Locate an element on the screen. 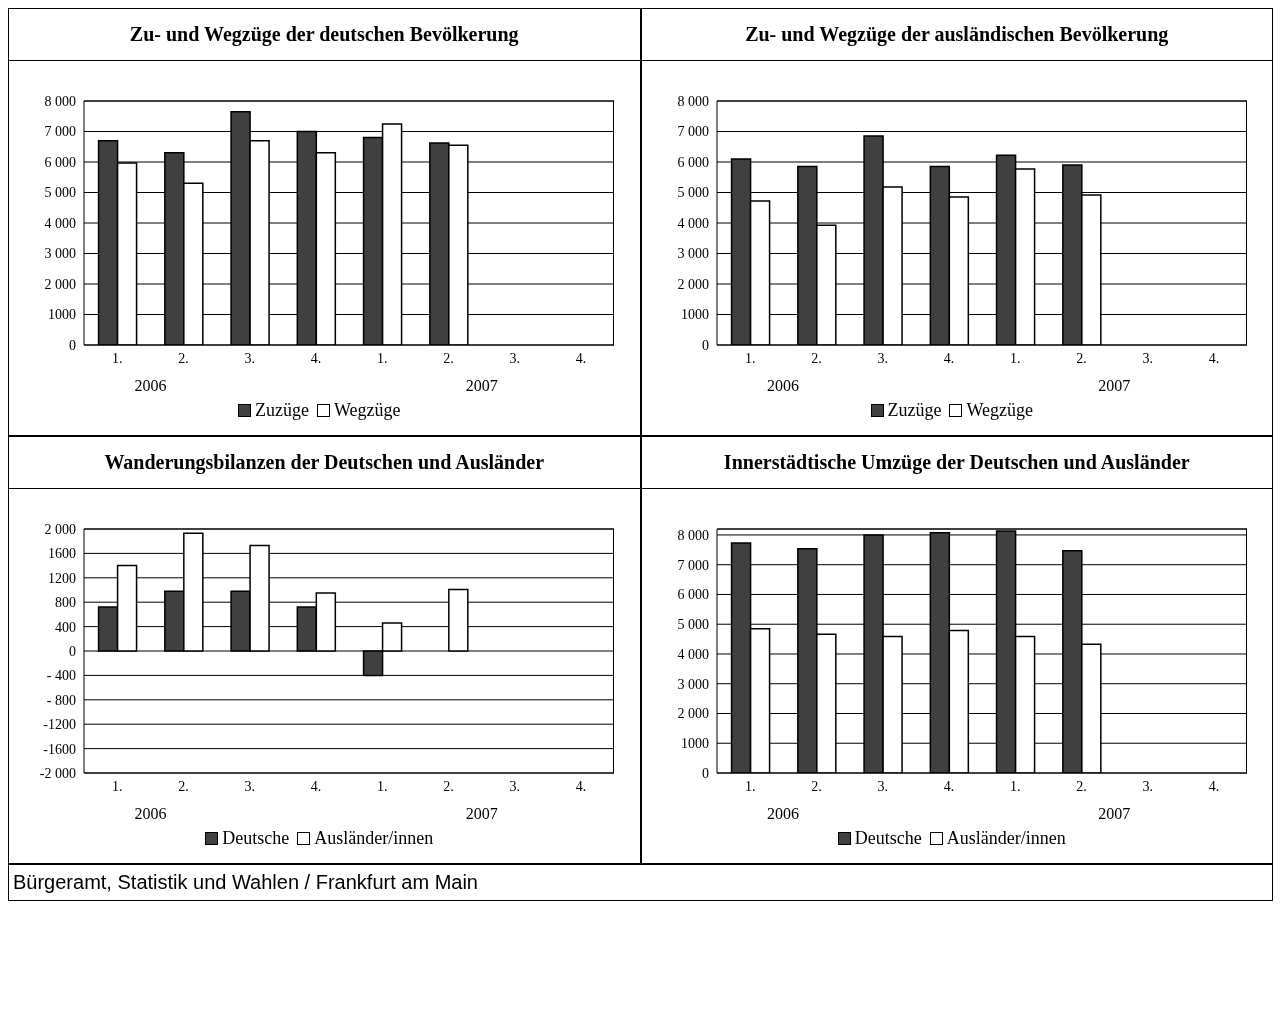 The height and width of the screenshot is (1023, 1283). y-tick-label: - 400 is located at coordinates (62, 676).